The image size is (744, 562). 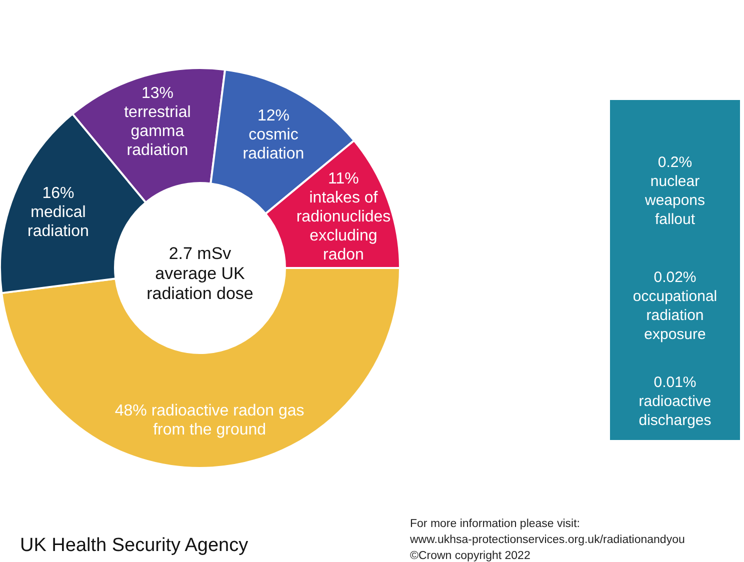 I want to click on data-label: 12%, so click(x=273, y=115).